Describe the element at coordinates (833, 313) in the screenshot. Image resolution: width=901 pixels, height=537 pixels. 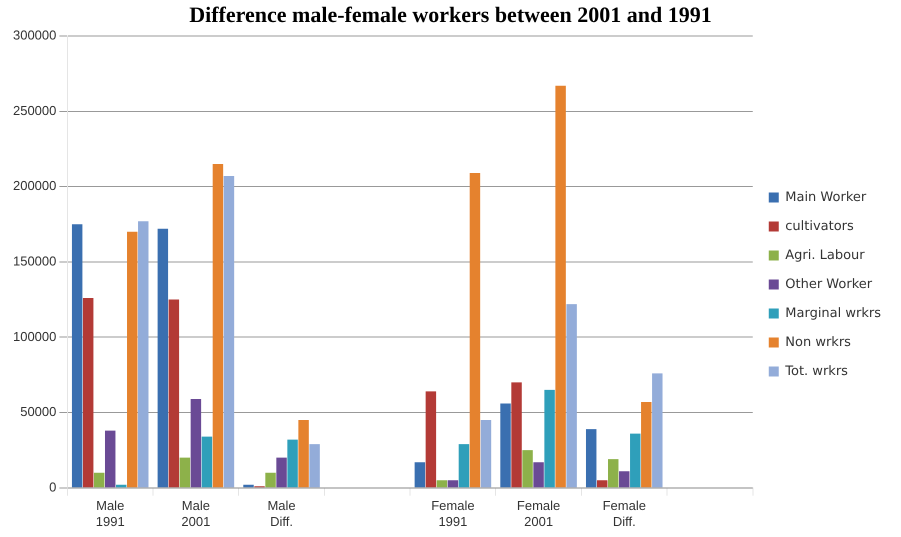
I see `legend-label: Marginal wrkrs` at that location.